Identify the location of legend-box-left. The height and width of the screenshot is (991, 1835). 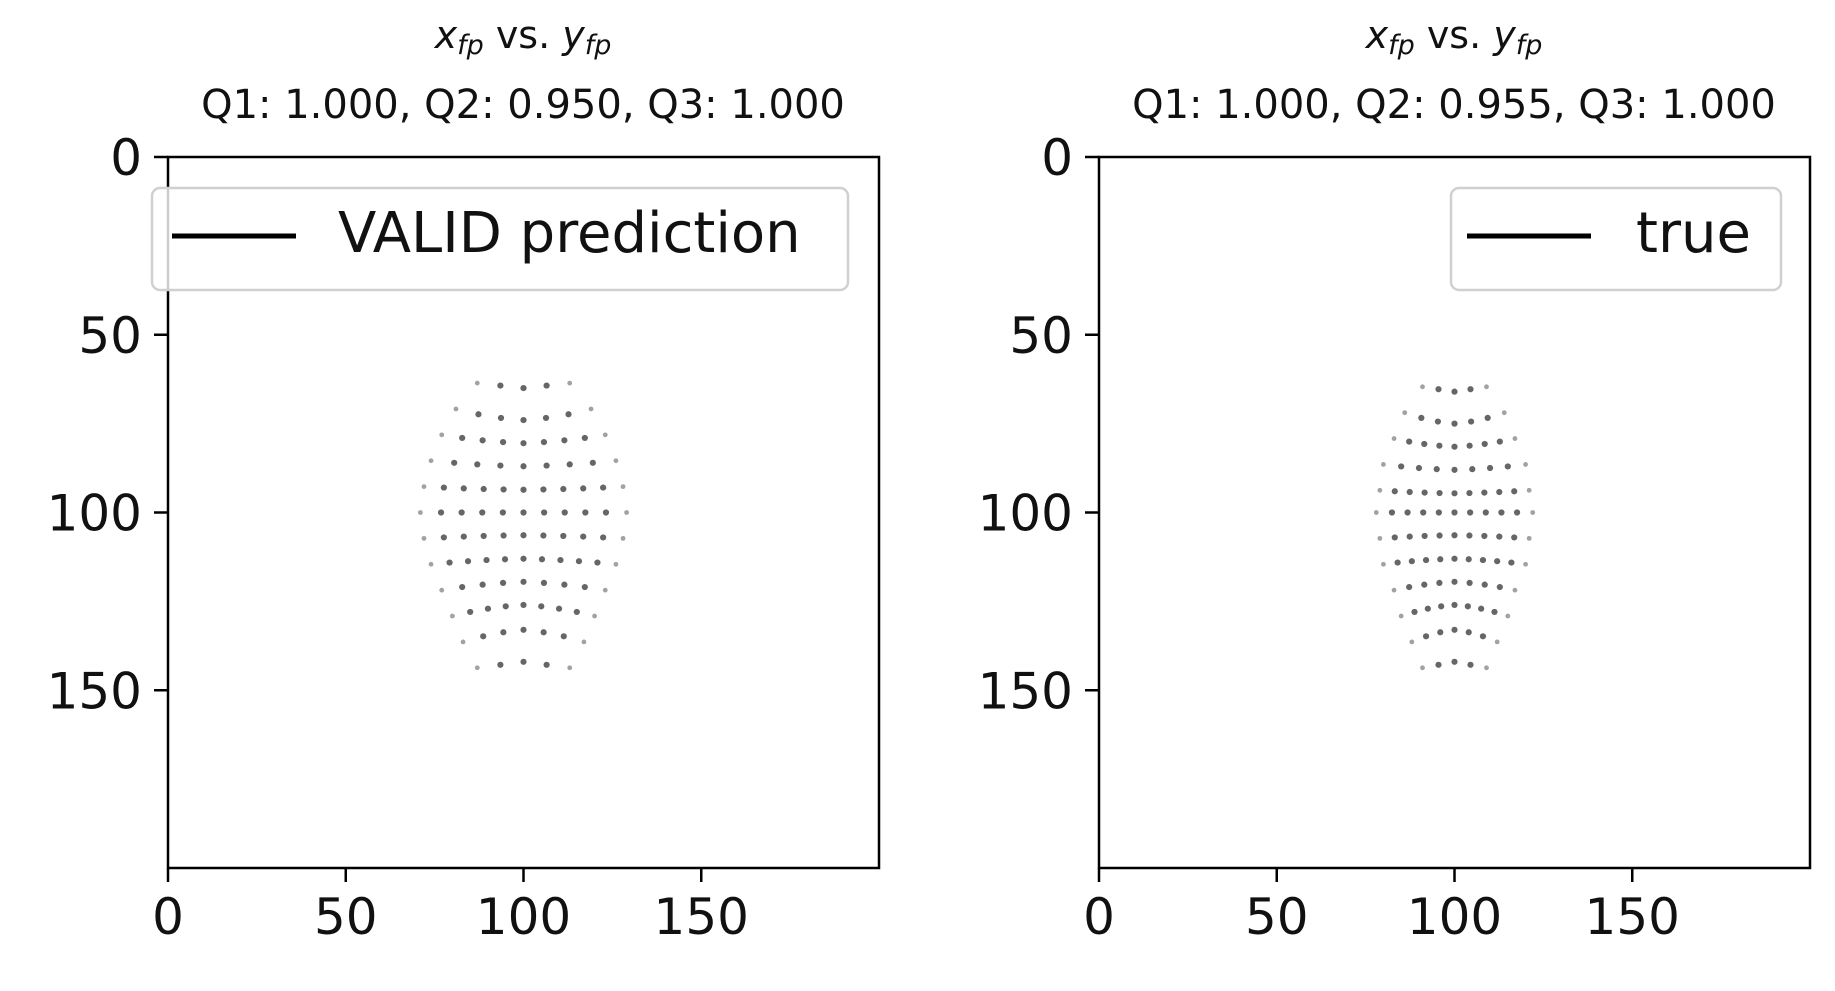
(500, 239).